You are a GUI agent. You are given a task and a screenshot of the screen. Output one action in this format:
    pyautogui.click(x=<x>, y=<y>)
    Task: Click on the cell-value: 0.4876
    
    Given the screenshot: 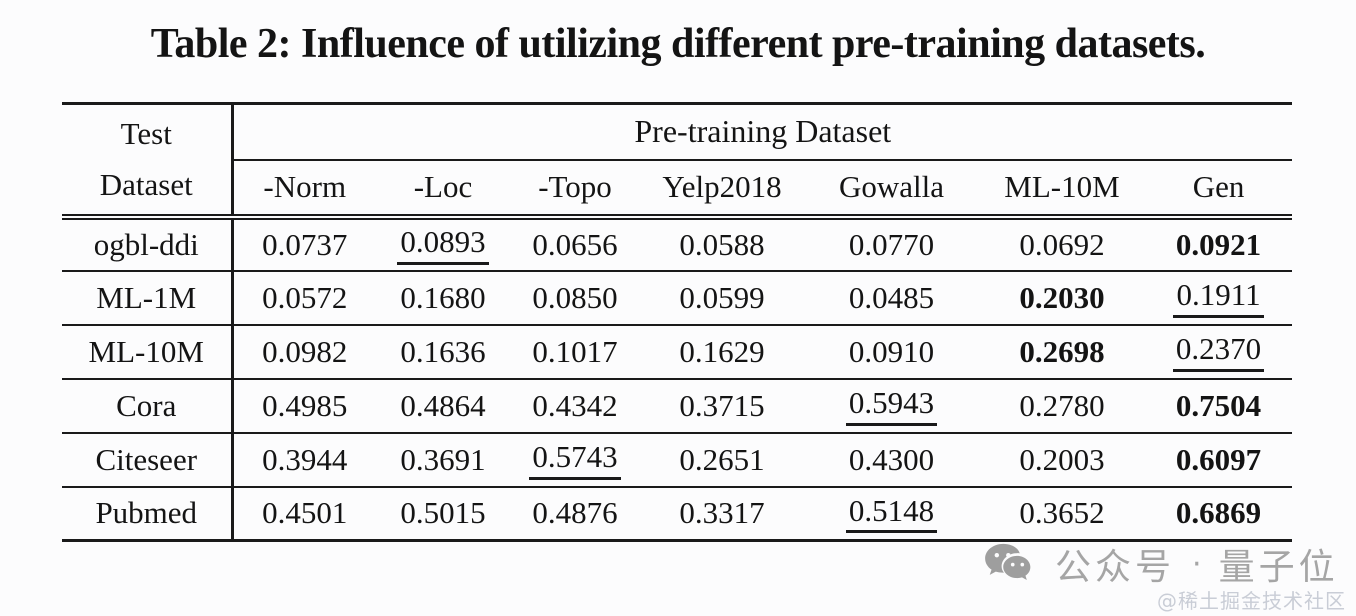 What is the action you would take?
    pyautogui.click(x=575, y=514)
    